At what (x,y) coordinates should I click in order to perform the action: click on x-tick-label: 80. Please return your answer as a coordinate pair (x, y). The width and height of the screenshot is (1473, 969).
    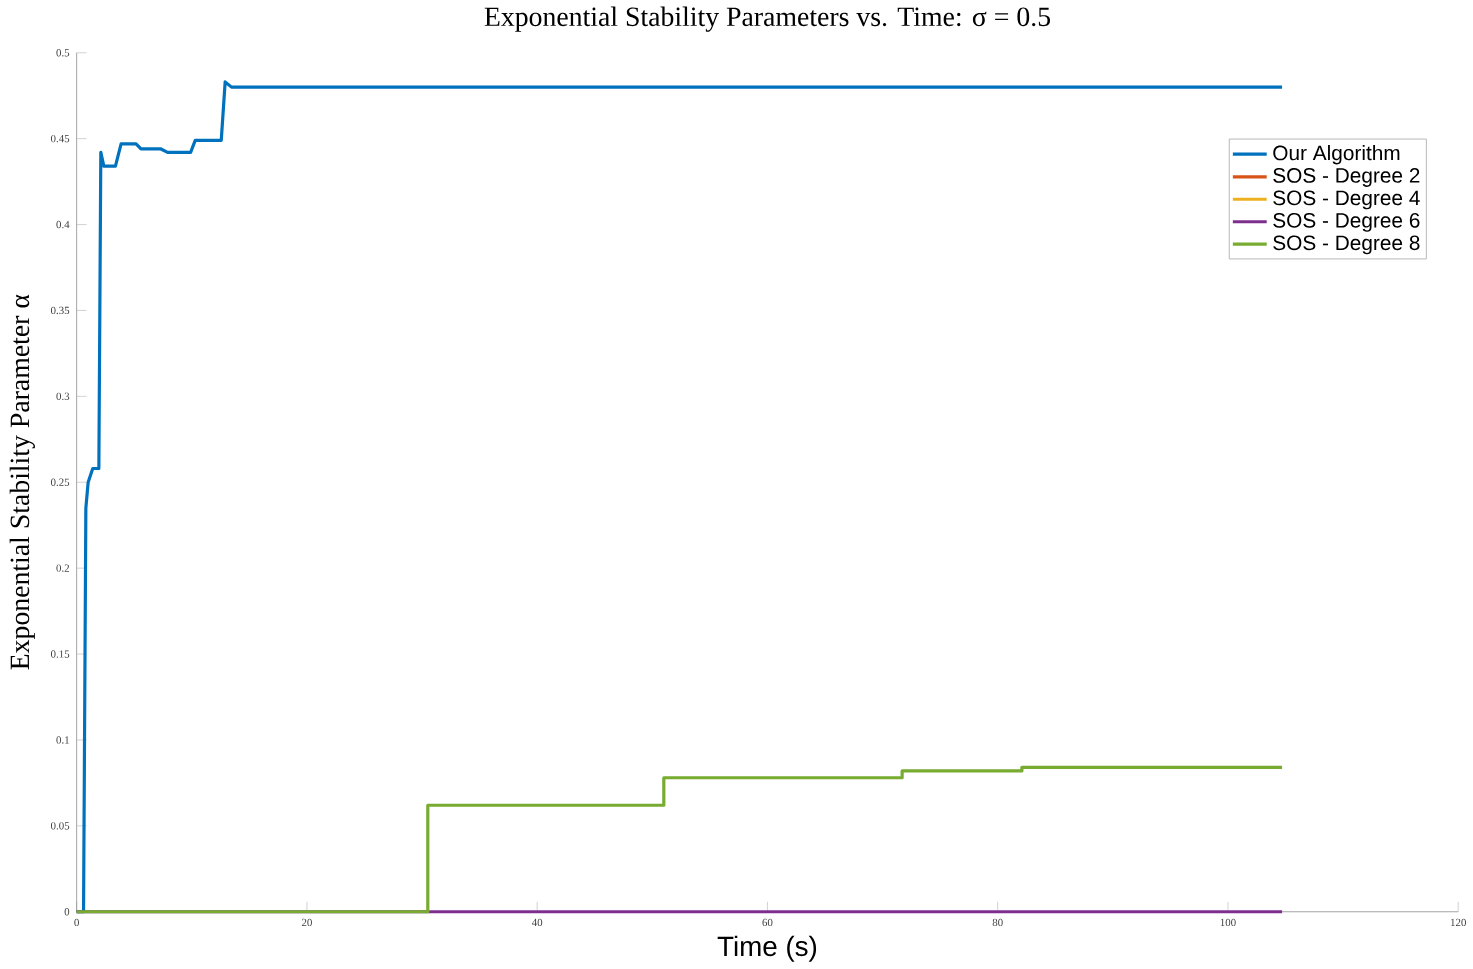
    Looking at the image, I should click on (997, 922).